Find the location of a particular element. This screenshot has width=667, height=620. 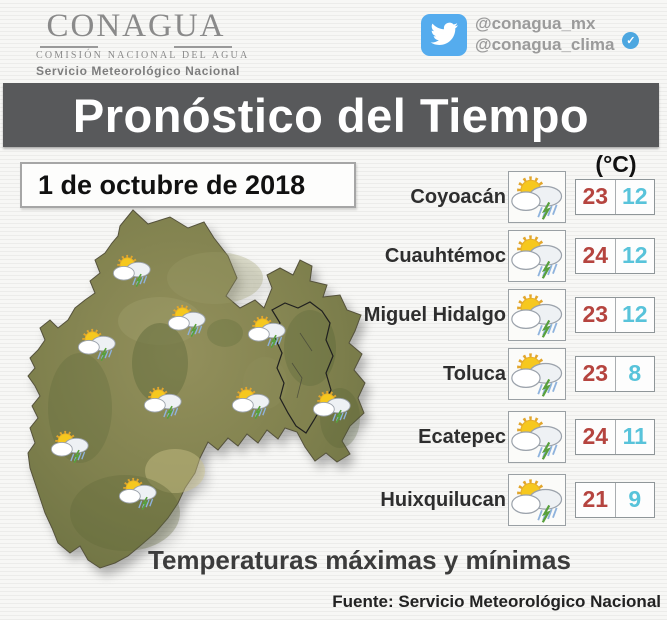

city-label: Miguel Hidalgo is located at coordinates (434, 315).